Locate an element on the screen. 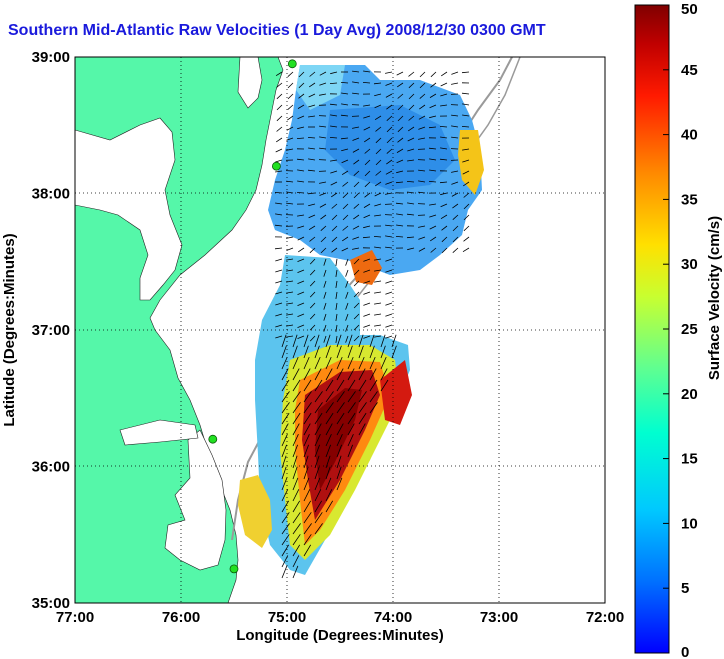  colorbar-tick-label: 50 is located at coordinates (689, 9).